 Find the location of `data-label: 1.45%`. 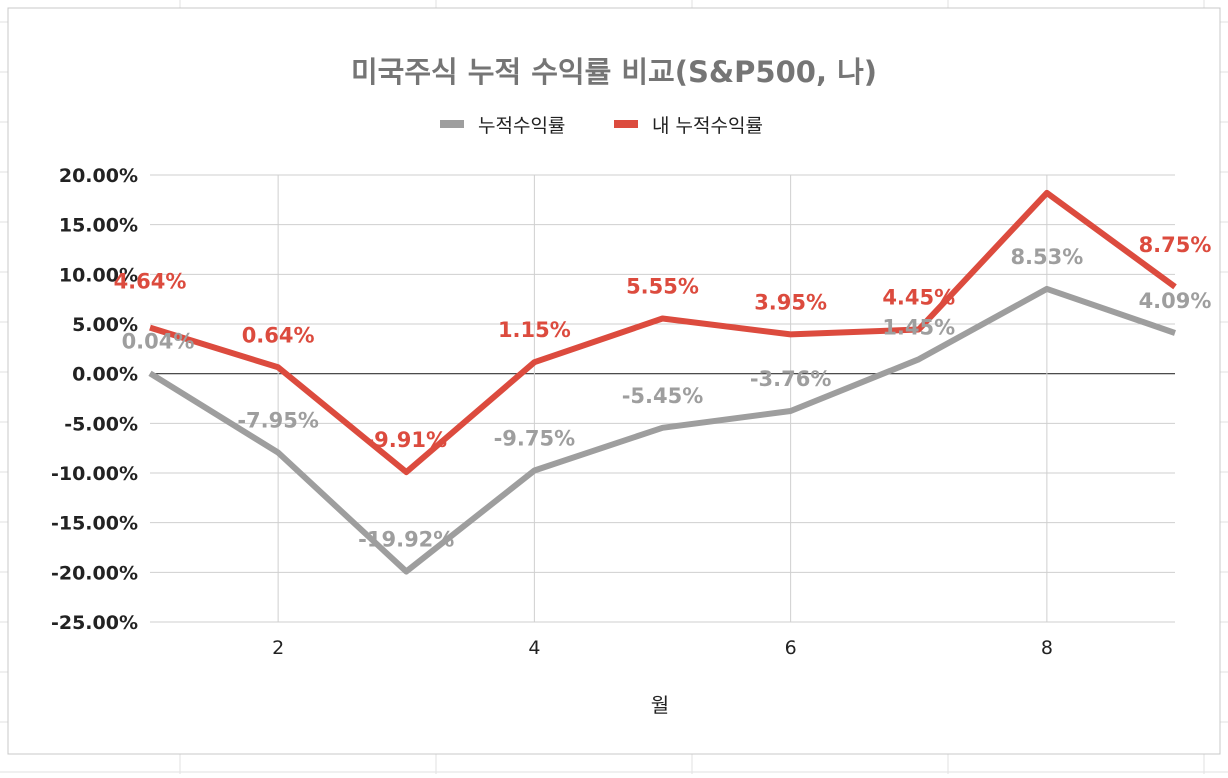

data-label: 1.45% is located at coordinates (918, 327).